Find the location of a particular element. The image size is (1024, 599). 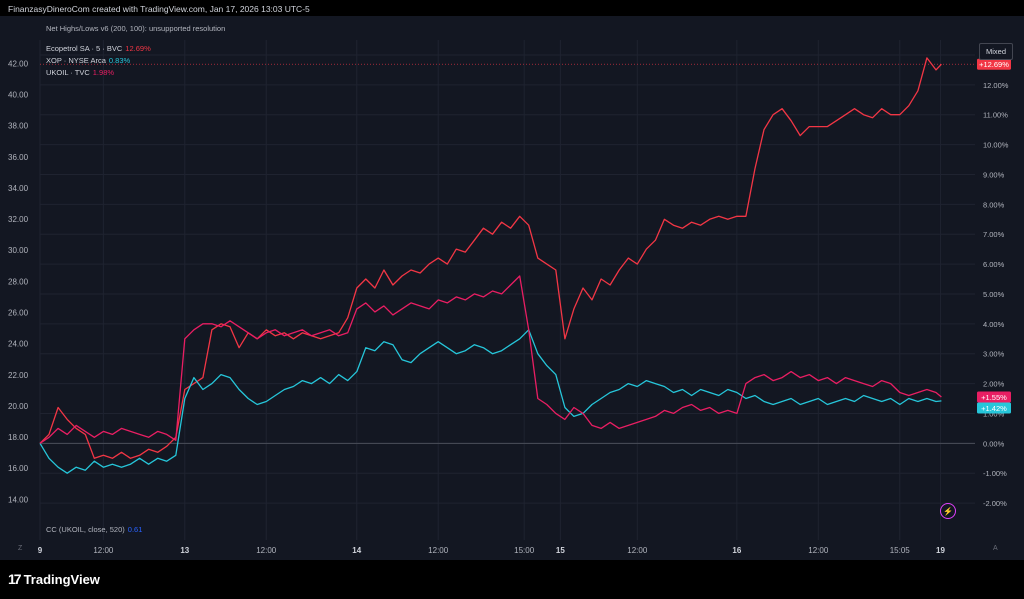

x-axis-tick: 15:00 is located at coordinates (524, 550).